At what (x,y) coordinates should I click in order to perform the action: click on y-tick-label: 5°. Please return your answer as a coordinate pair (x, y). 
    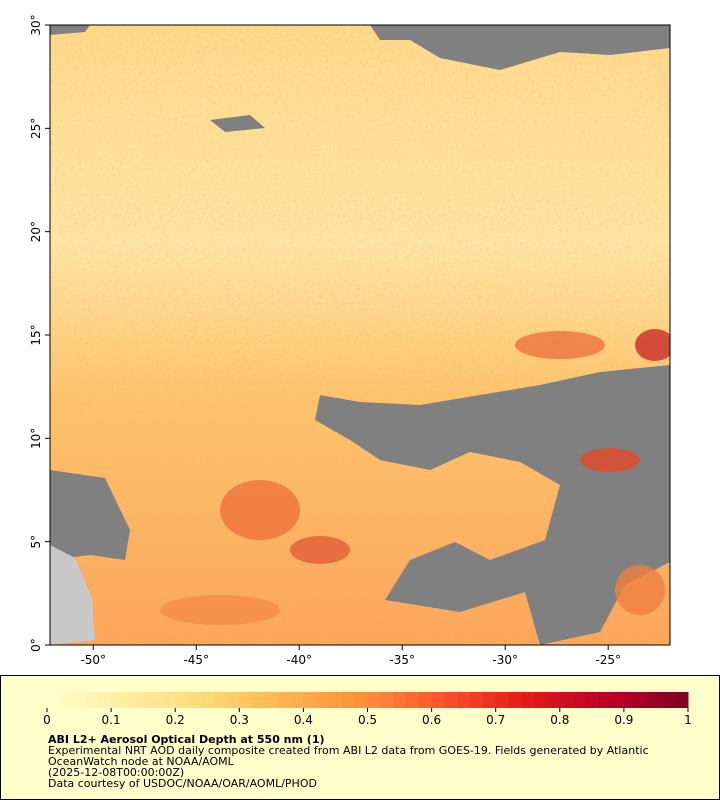
    Looking at the image, I should click on (36, 542).